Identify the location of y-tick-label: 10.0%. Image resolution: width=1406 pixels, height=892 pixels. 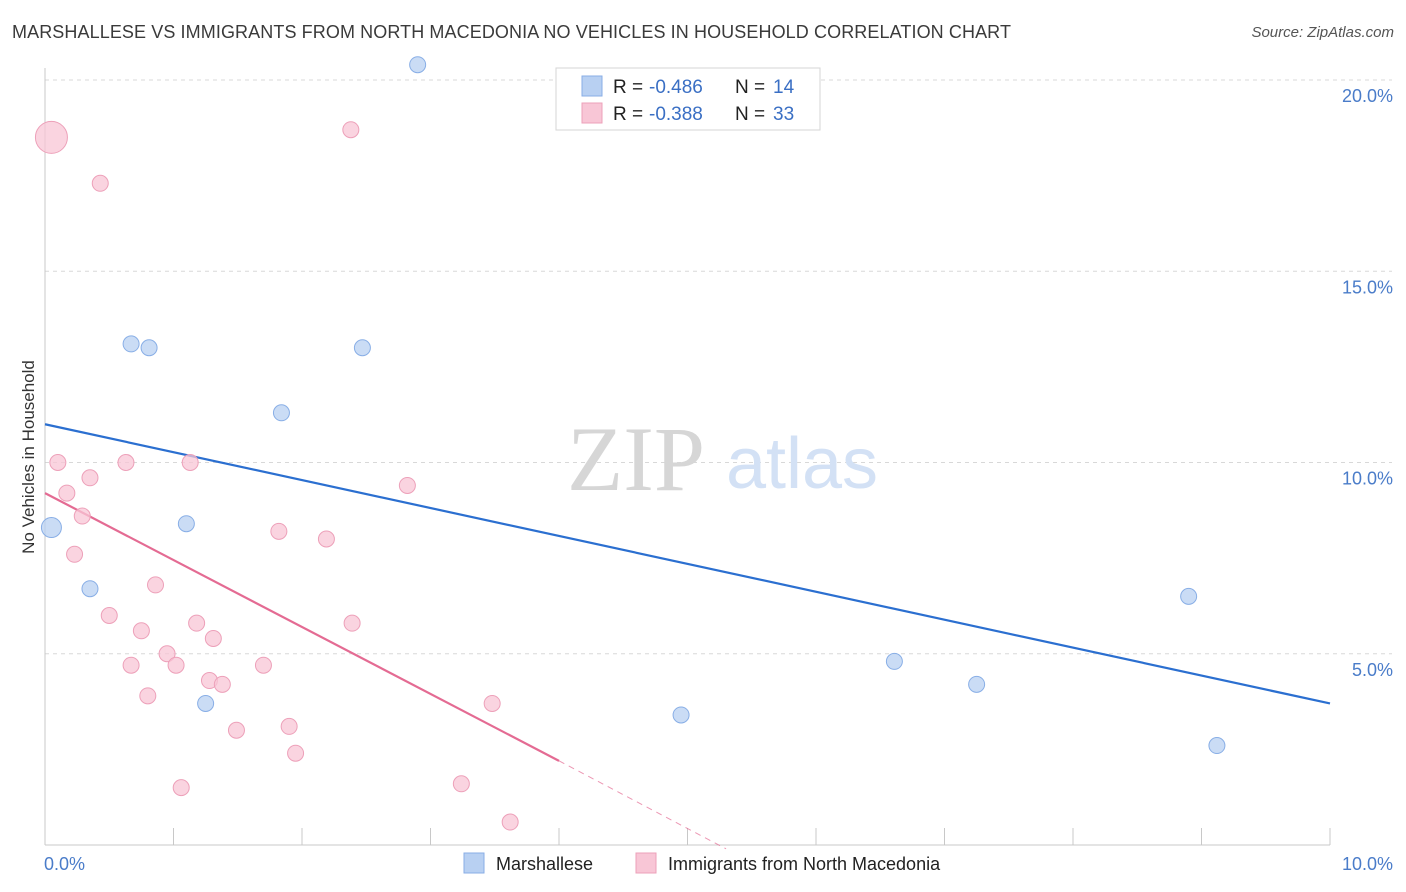
(1367, 479).